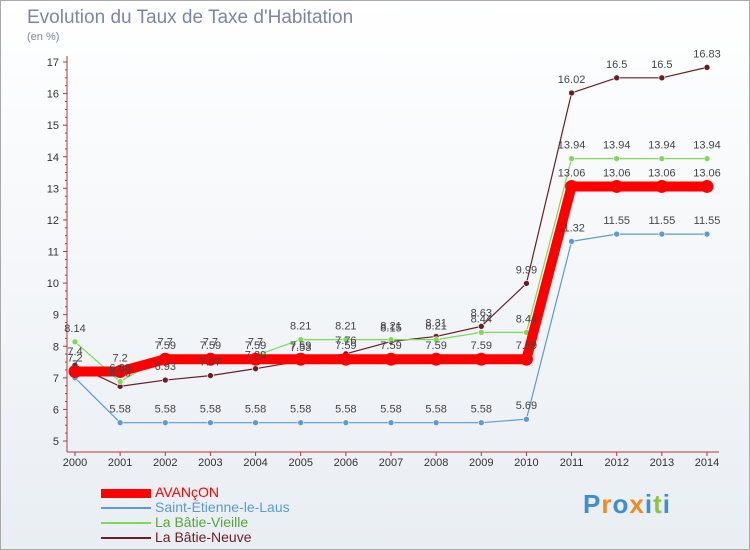  Describe the element at coordinates (222, 507) in the screenshot. I see `legend-label: Saint-Étienne-le-Laus` at that location.